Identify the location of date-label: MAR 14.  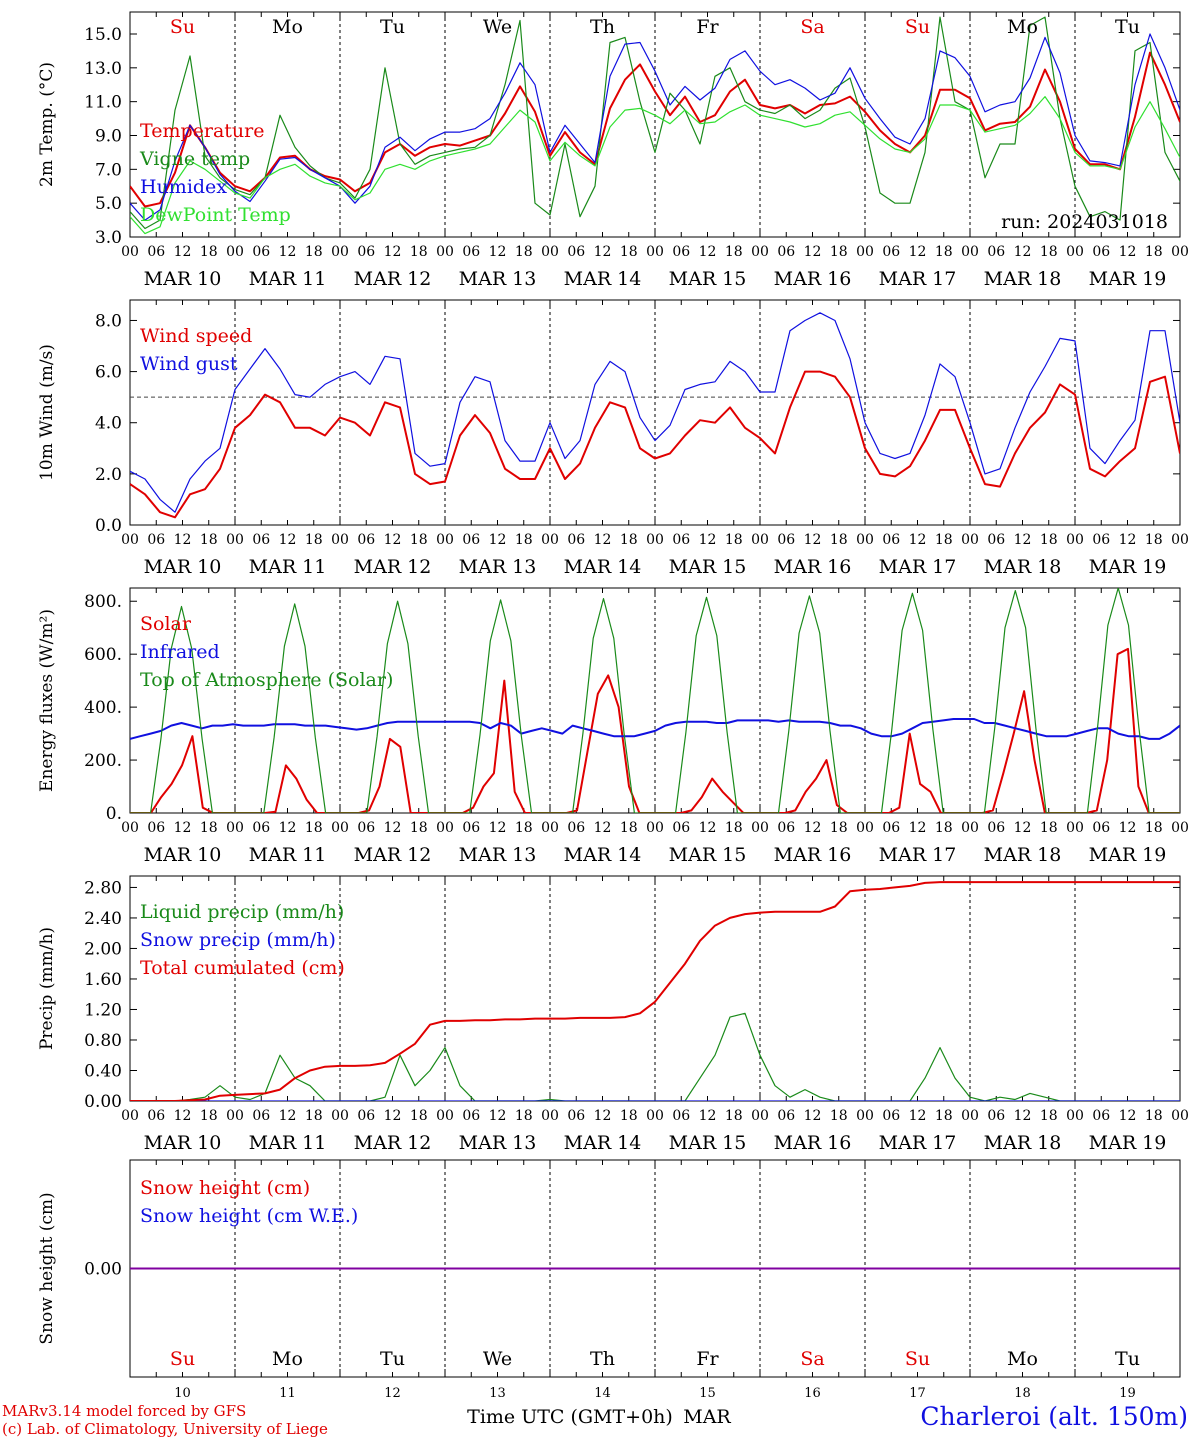
(603, 855).